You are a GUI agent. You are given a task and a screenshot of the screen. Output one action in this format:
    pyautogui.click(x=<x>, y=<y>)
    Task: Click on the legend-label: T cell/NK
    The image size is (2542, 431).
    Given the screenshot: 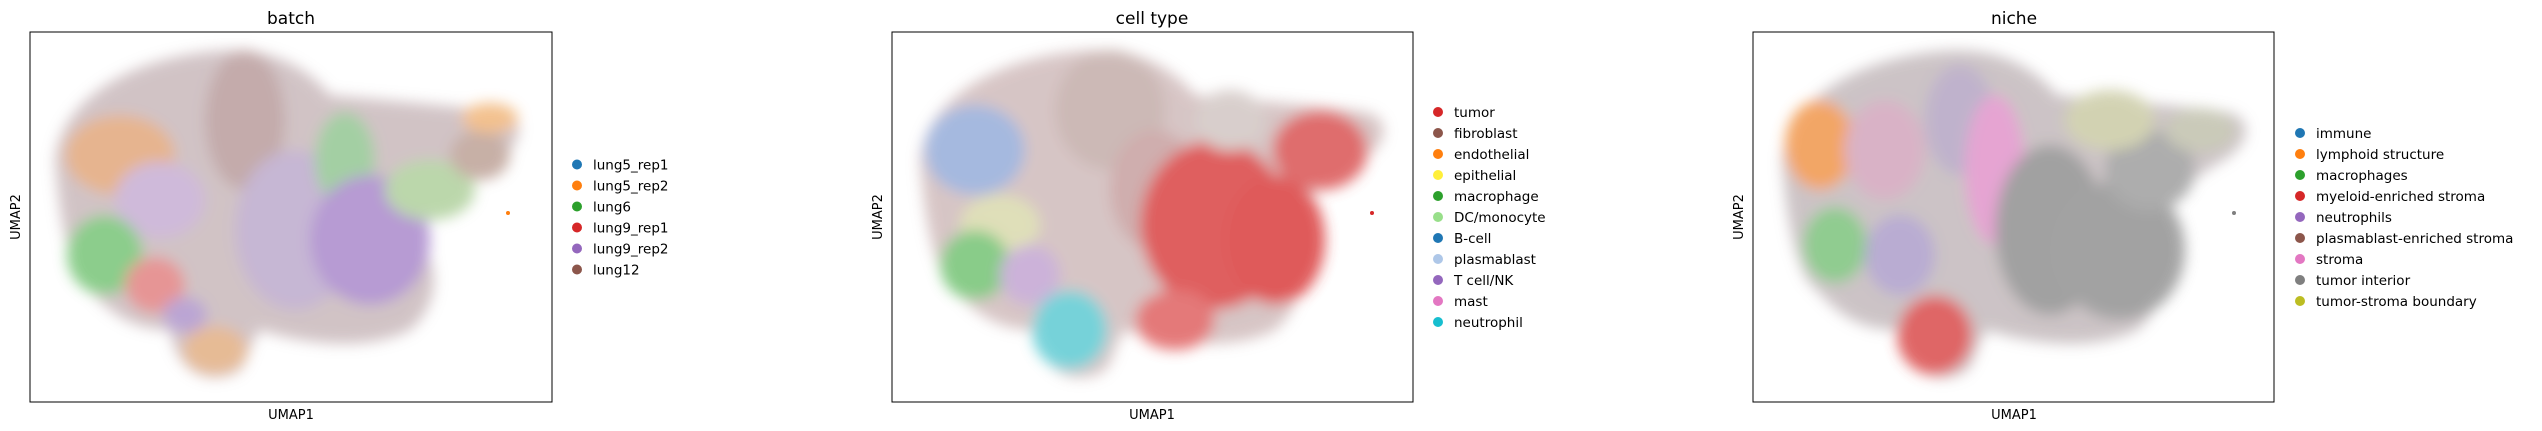 What is the action you would take?
    pyautogui.click(x=1483, y=281)
    